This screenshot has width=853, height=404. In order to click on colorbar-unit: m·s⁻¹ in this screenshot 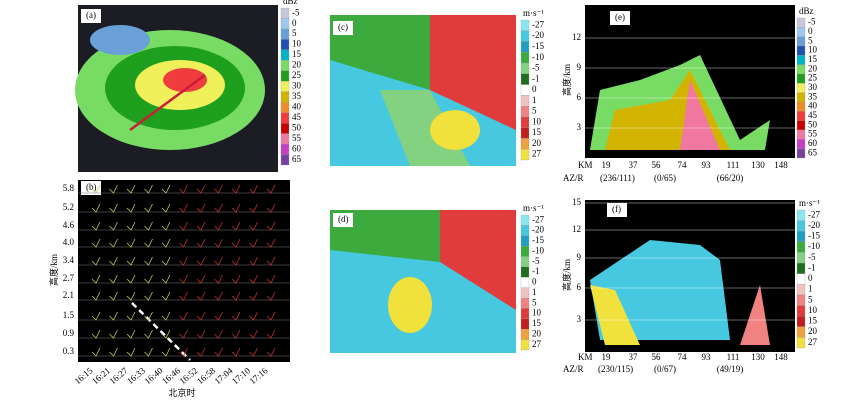, I will do `click(533, 208)`.